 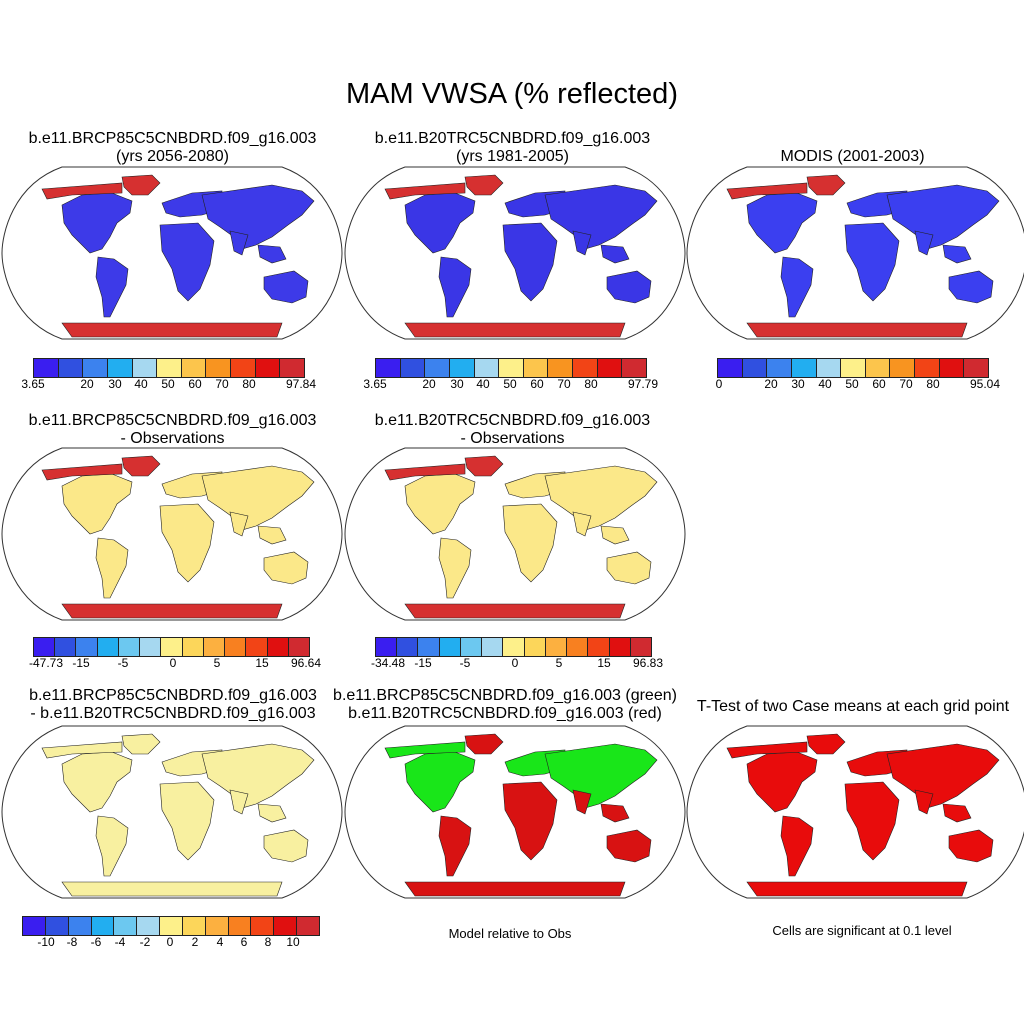 What do you see at coordinates (515, 663) in the screenshot?
I see `colorbar-tick-label: 0` at bounding box center [515, 663].